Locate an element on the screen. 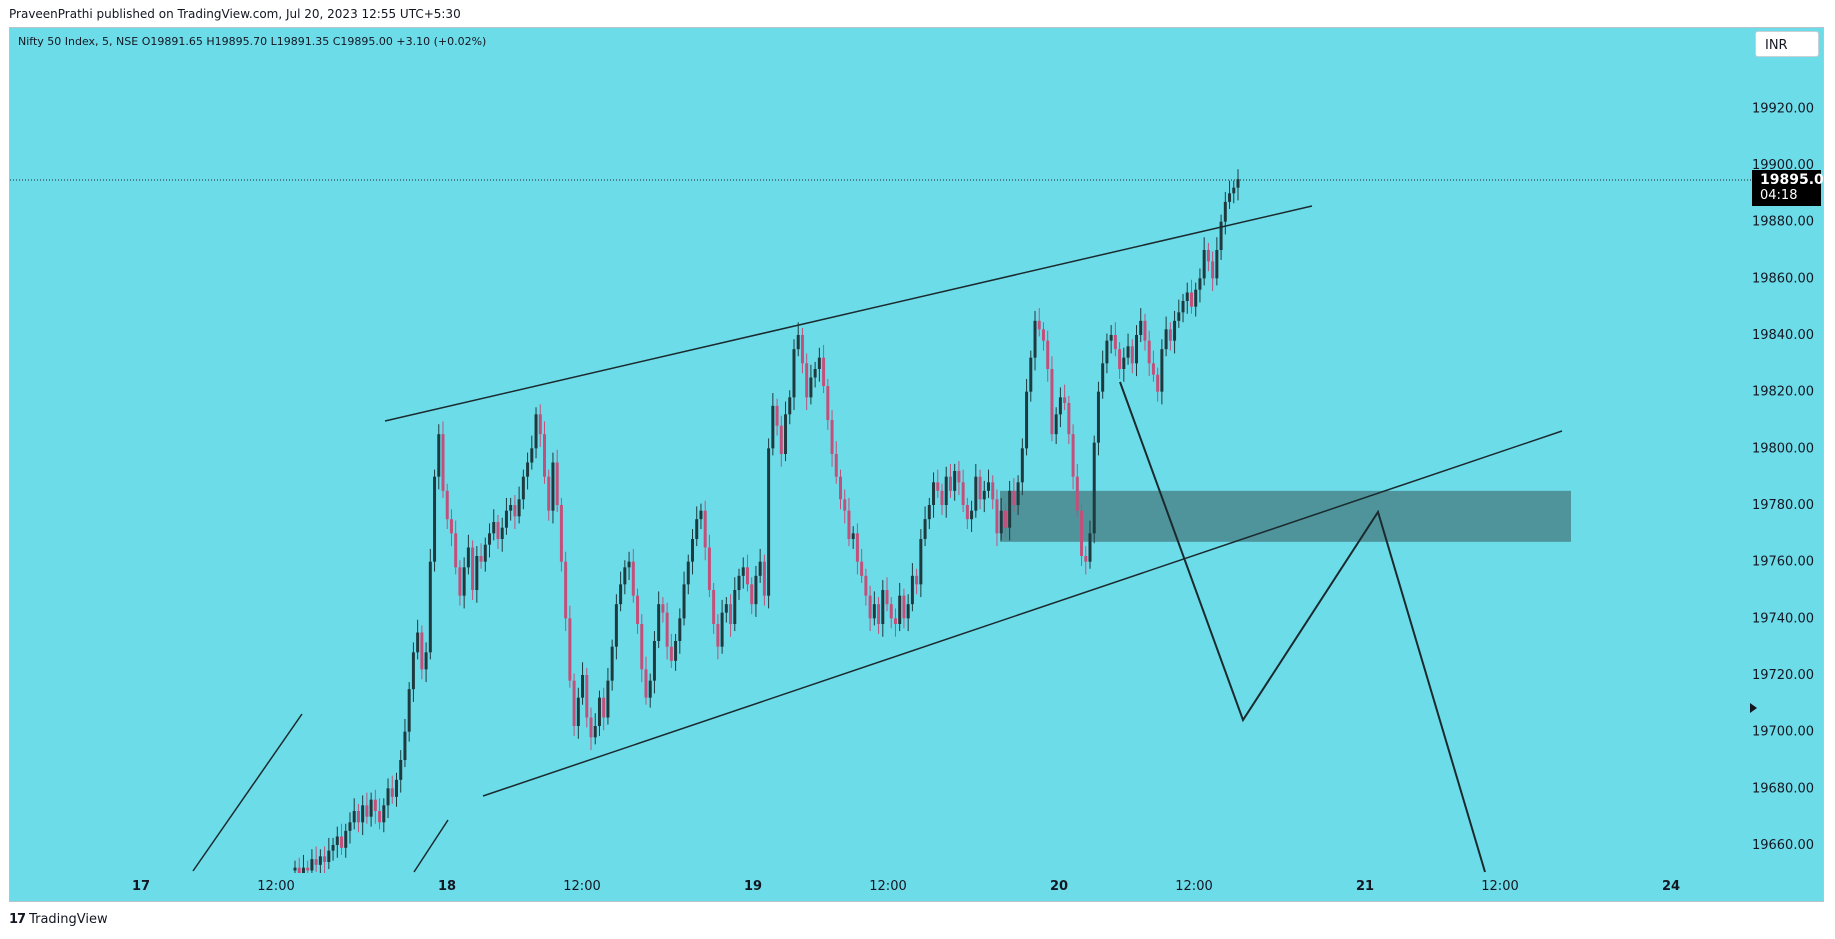 This screenshot has width=1835, height=939. demand-zone-box is located at coordinates (1285, 516).